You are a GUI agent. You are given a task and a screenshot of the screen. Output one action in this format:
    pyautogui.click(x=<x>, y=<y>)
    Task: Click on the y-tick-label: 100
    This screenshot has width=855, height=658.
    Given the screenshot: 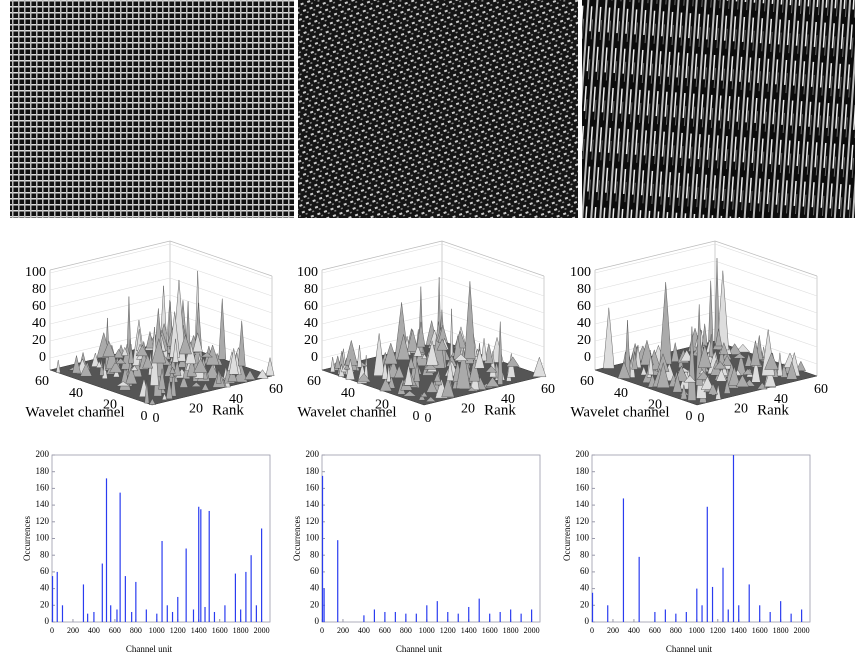 What is the action you would take?
    pyautogui.click(x=583, y=538)
    